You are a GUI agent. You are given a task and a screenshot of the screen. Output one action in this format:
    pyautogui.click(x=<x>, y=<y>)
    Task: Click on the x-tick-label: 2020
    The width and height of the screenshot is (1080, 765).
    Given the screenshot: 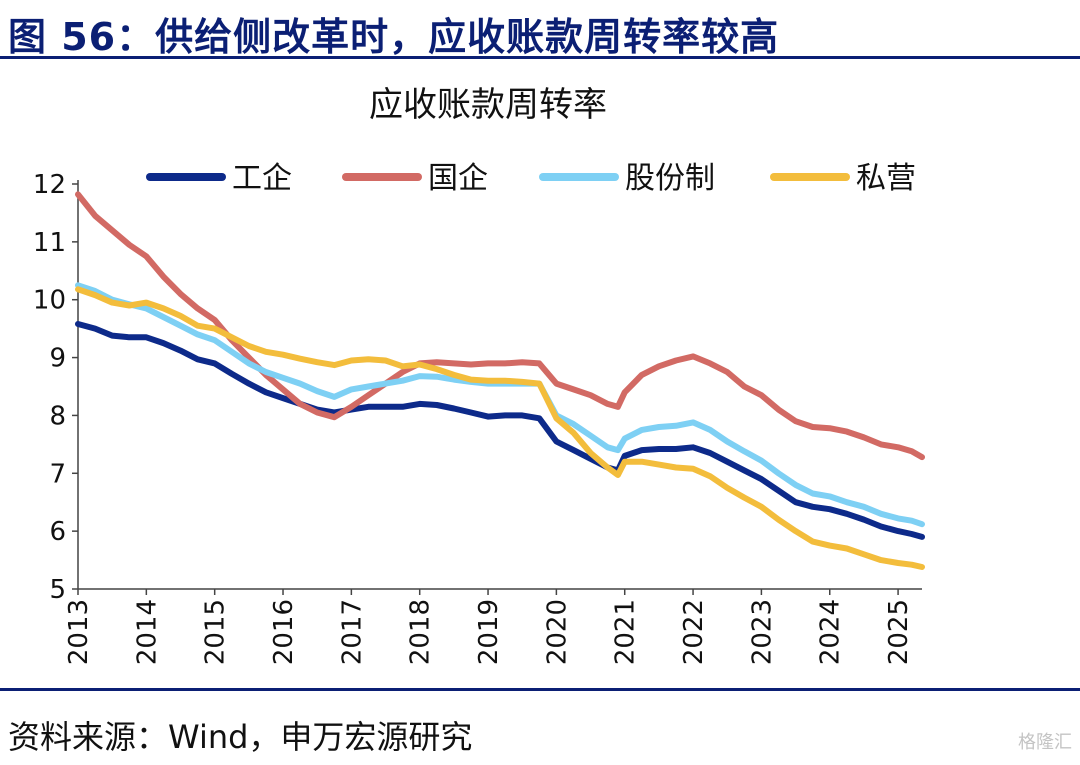 What is the action you would take?
    pyautogui.click(x=557, y=632)
    